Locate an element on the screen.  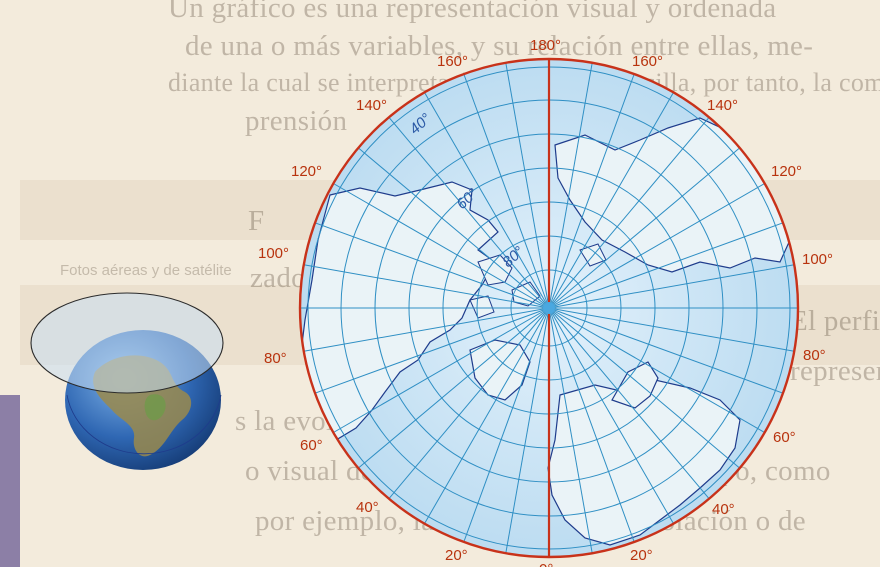
land-asia is located at coordinates (672, 195).